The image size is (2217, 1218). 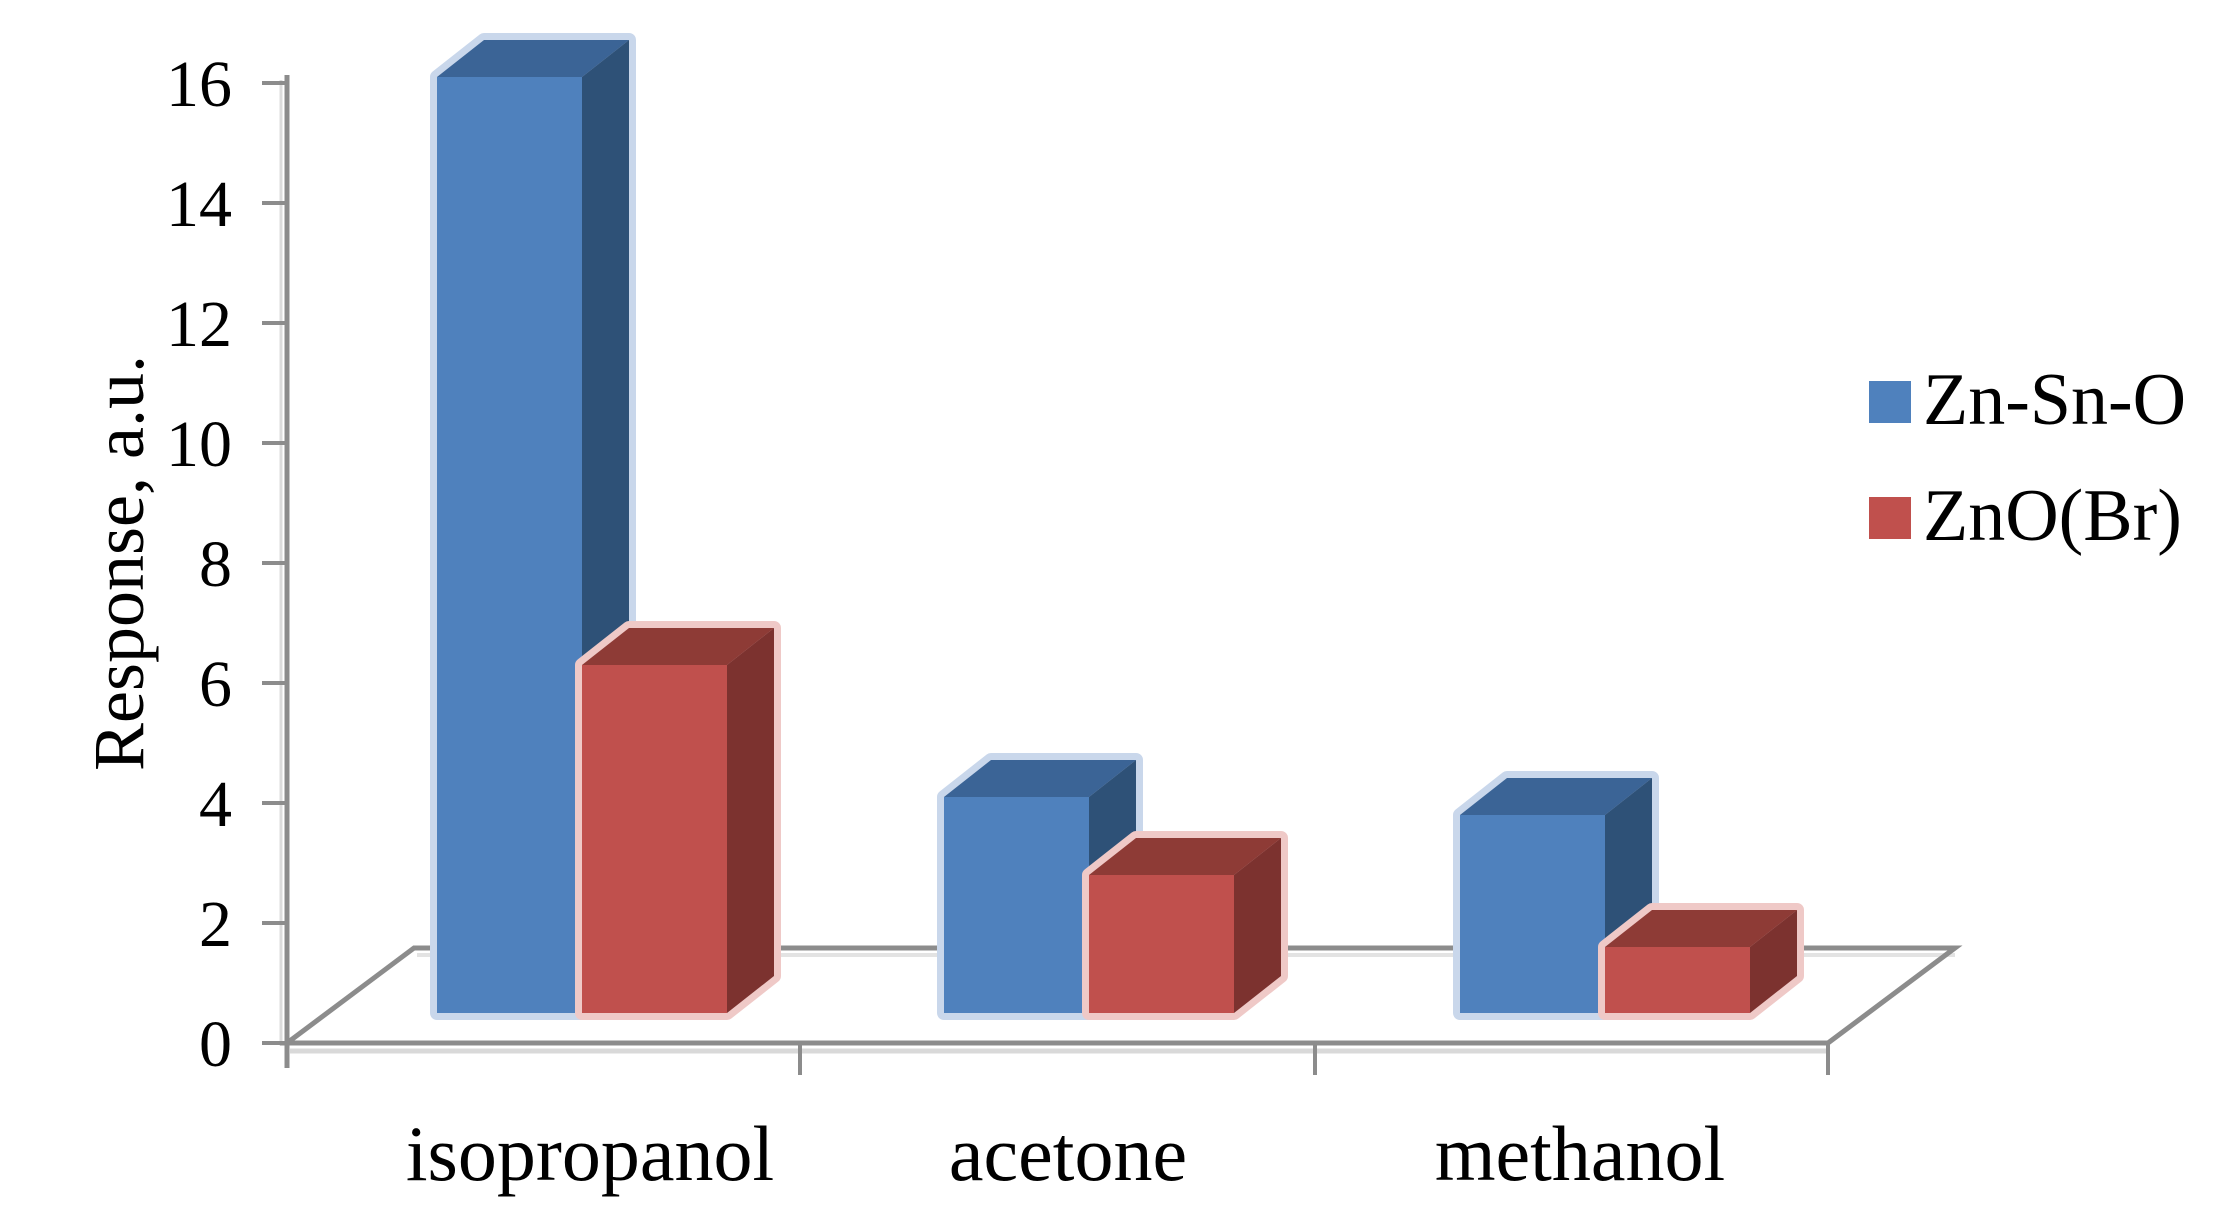 I want to click on x-category-label-methanol: methanol, so click(x=1580, y=1153).